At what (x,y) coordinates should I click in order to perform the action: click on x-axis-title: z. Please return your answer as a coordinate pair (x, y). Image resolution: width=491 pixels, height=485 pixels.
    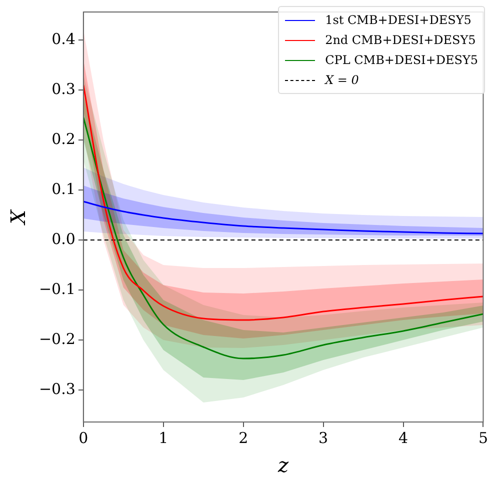
    Looking at the image, I should click on (283, 465).